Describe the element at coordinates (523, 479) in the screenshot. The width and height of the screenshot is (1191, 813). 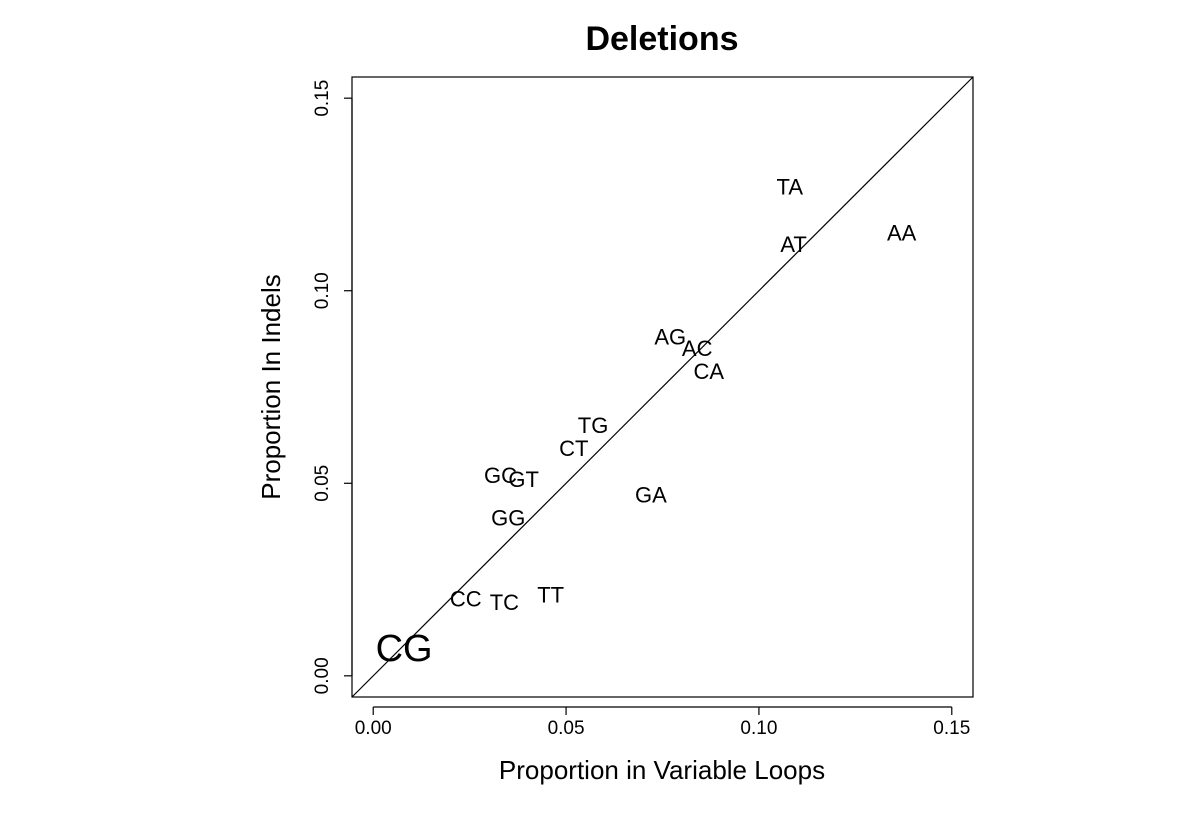
I see `point-label-gt: GT` at that location.